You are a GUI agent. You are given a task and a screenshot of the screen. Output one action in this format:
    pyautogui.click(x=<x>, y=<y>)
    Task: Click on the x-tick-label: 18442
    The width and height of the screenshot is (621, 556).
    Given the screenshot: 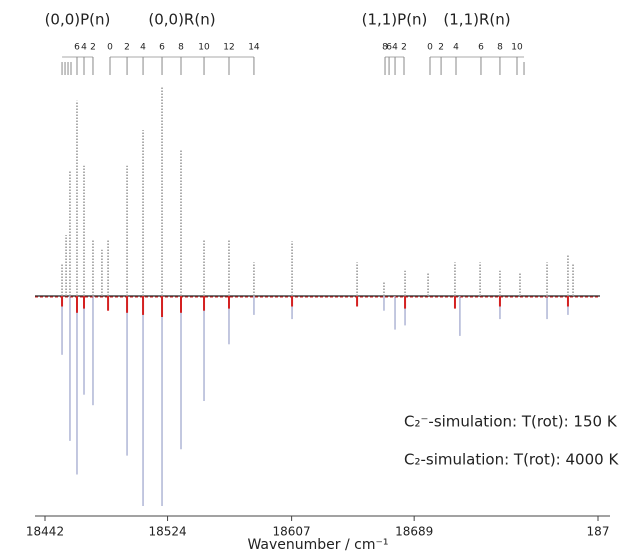 What is the action you would take?
    pyautogui.click(x=45, y=532)
    